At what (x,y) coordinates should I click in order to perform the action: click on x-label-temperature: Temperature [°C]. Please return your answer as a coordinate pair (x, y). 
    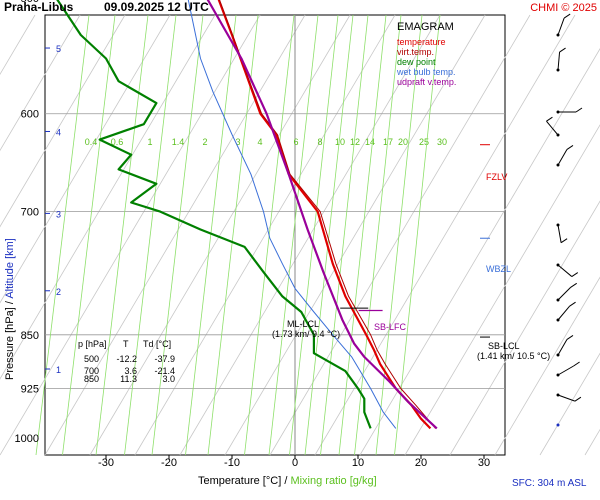
    Looking at the image, I should click on (239, 481).